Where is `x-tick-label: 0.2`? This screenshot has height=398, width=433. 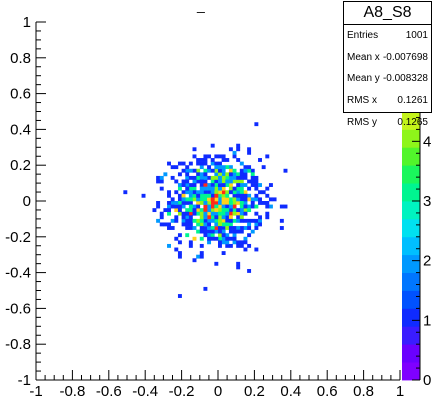
x-tick-label: 0.2 is located at coordinates (254, 390).